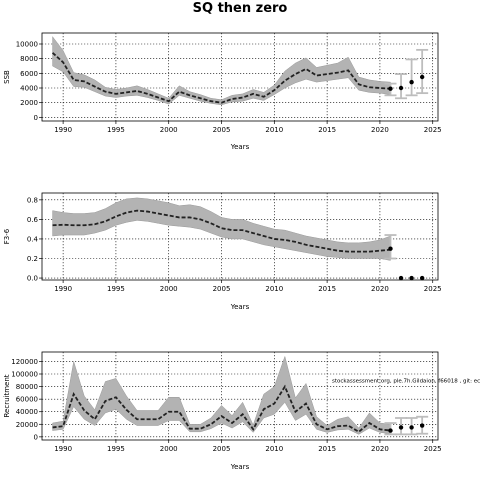 This screenshot has height=480, width=480. What do you see at coordinates (240, 8) in the screenshot?
I see `figure-title: SQ then zero` at bounding box center [240, 8].